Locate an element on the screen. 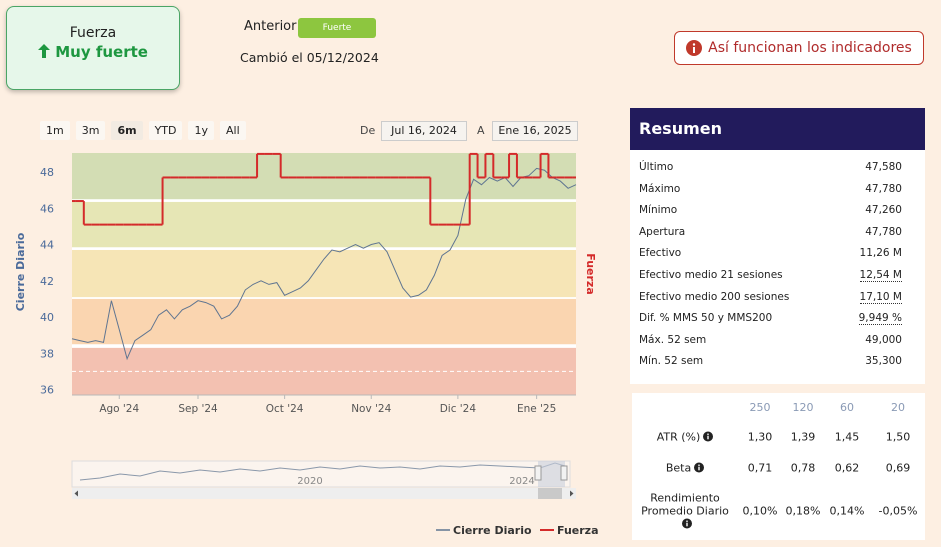  strength-card: Fuerza Muy fuerte is located at coordinates (93, 48).